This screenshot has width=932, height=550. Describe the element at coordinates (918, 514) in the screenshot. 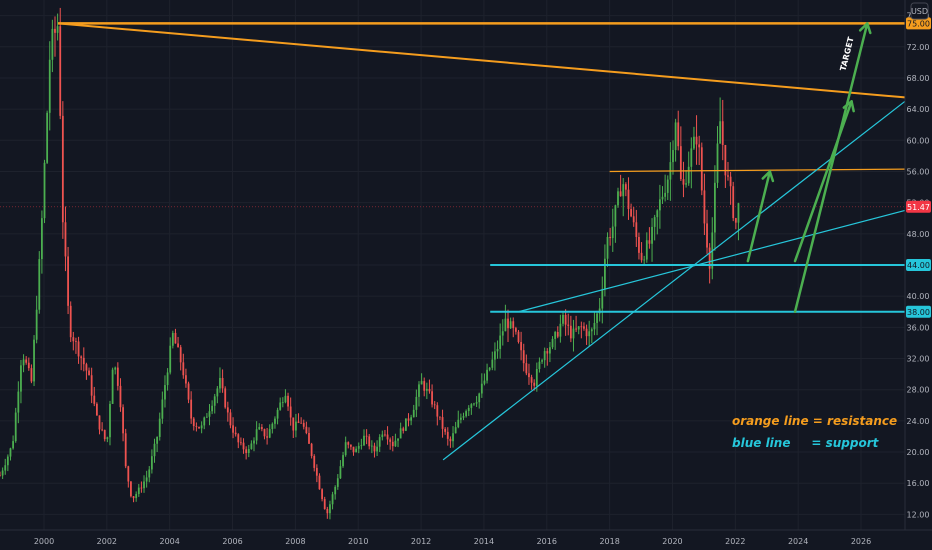

I see `y-tick-label: 12.00` at that location.